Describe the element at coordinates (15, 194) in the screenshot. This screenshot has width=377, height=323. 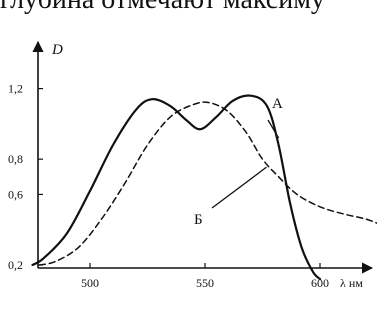
I see `y-tick-label: 0,6` at that location.